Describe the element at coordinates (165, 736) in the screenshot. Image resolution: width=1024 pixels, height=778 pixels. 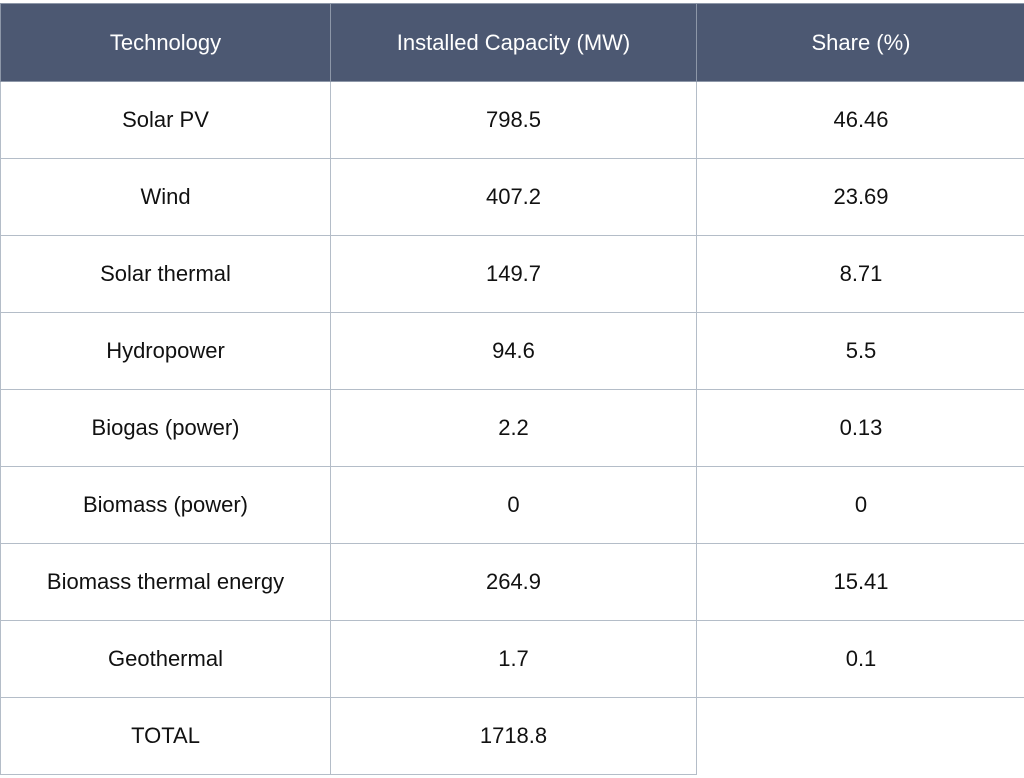
I see `total-label-cell: TOTAL` at that location.